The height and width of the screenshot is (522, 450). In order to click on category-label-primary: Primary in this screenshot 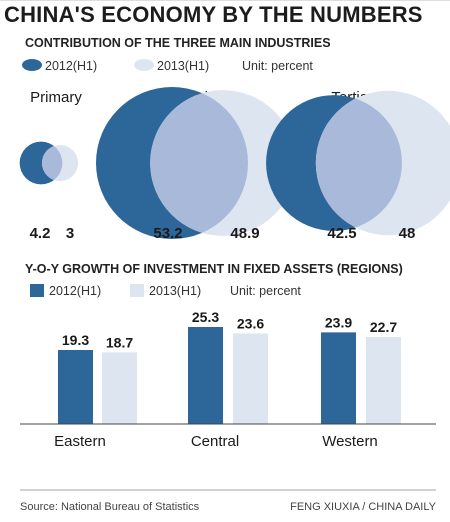, I will do `click(56, 97)`.